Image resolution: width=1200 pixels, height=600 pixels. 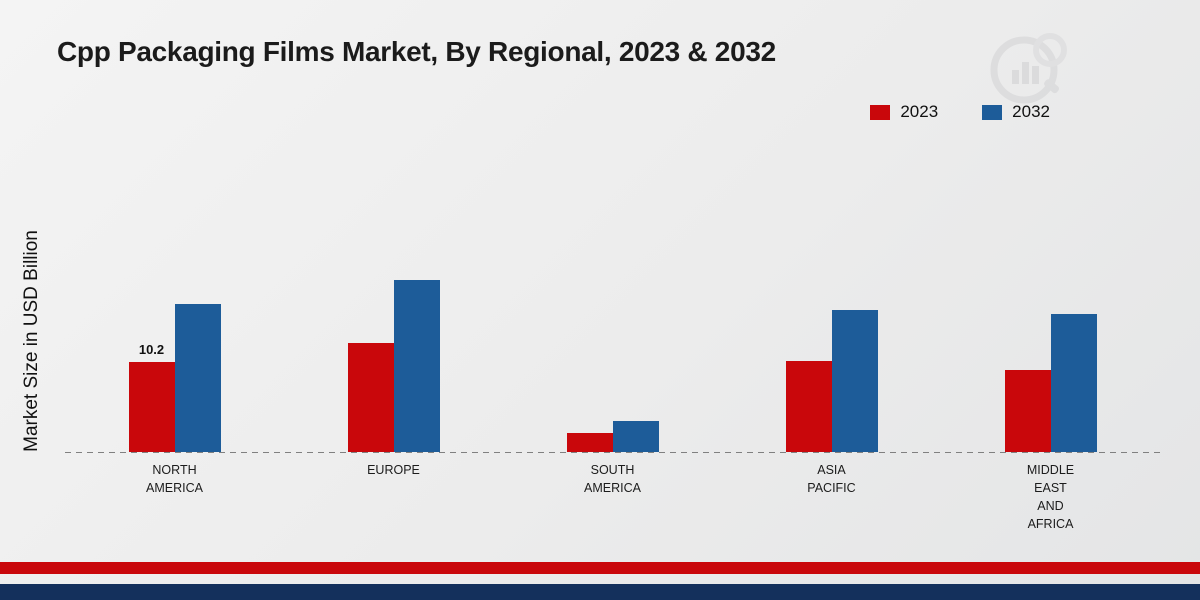 I want to click on footer-navy-band, so click(x=600, y=592).